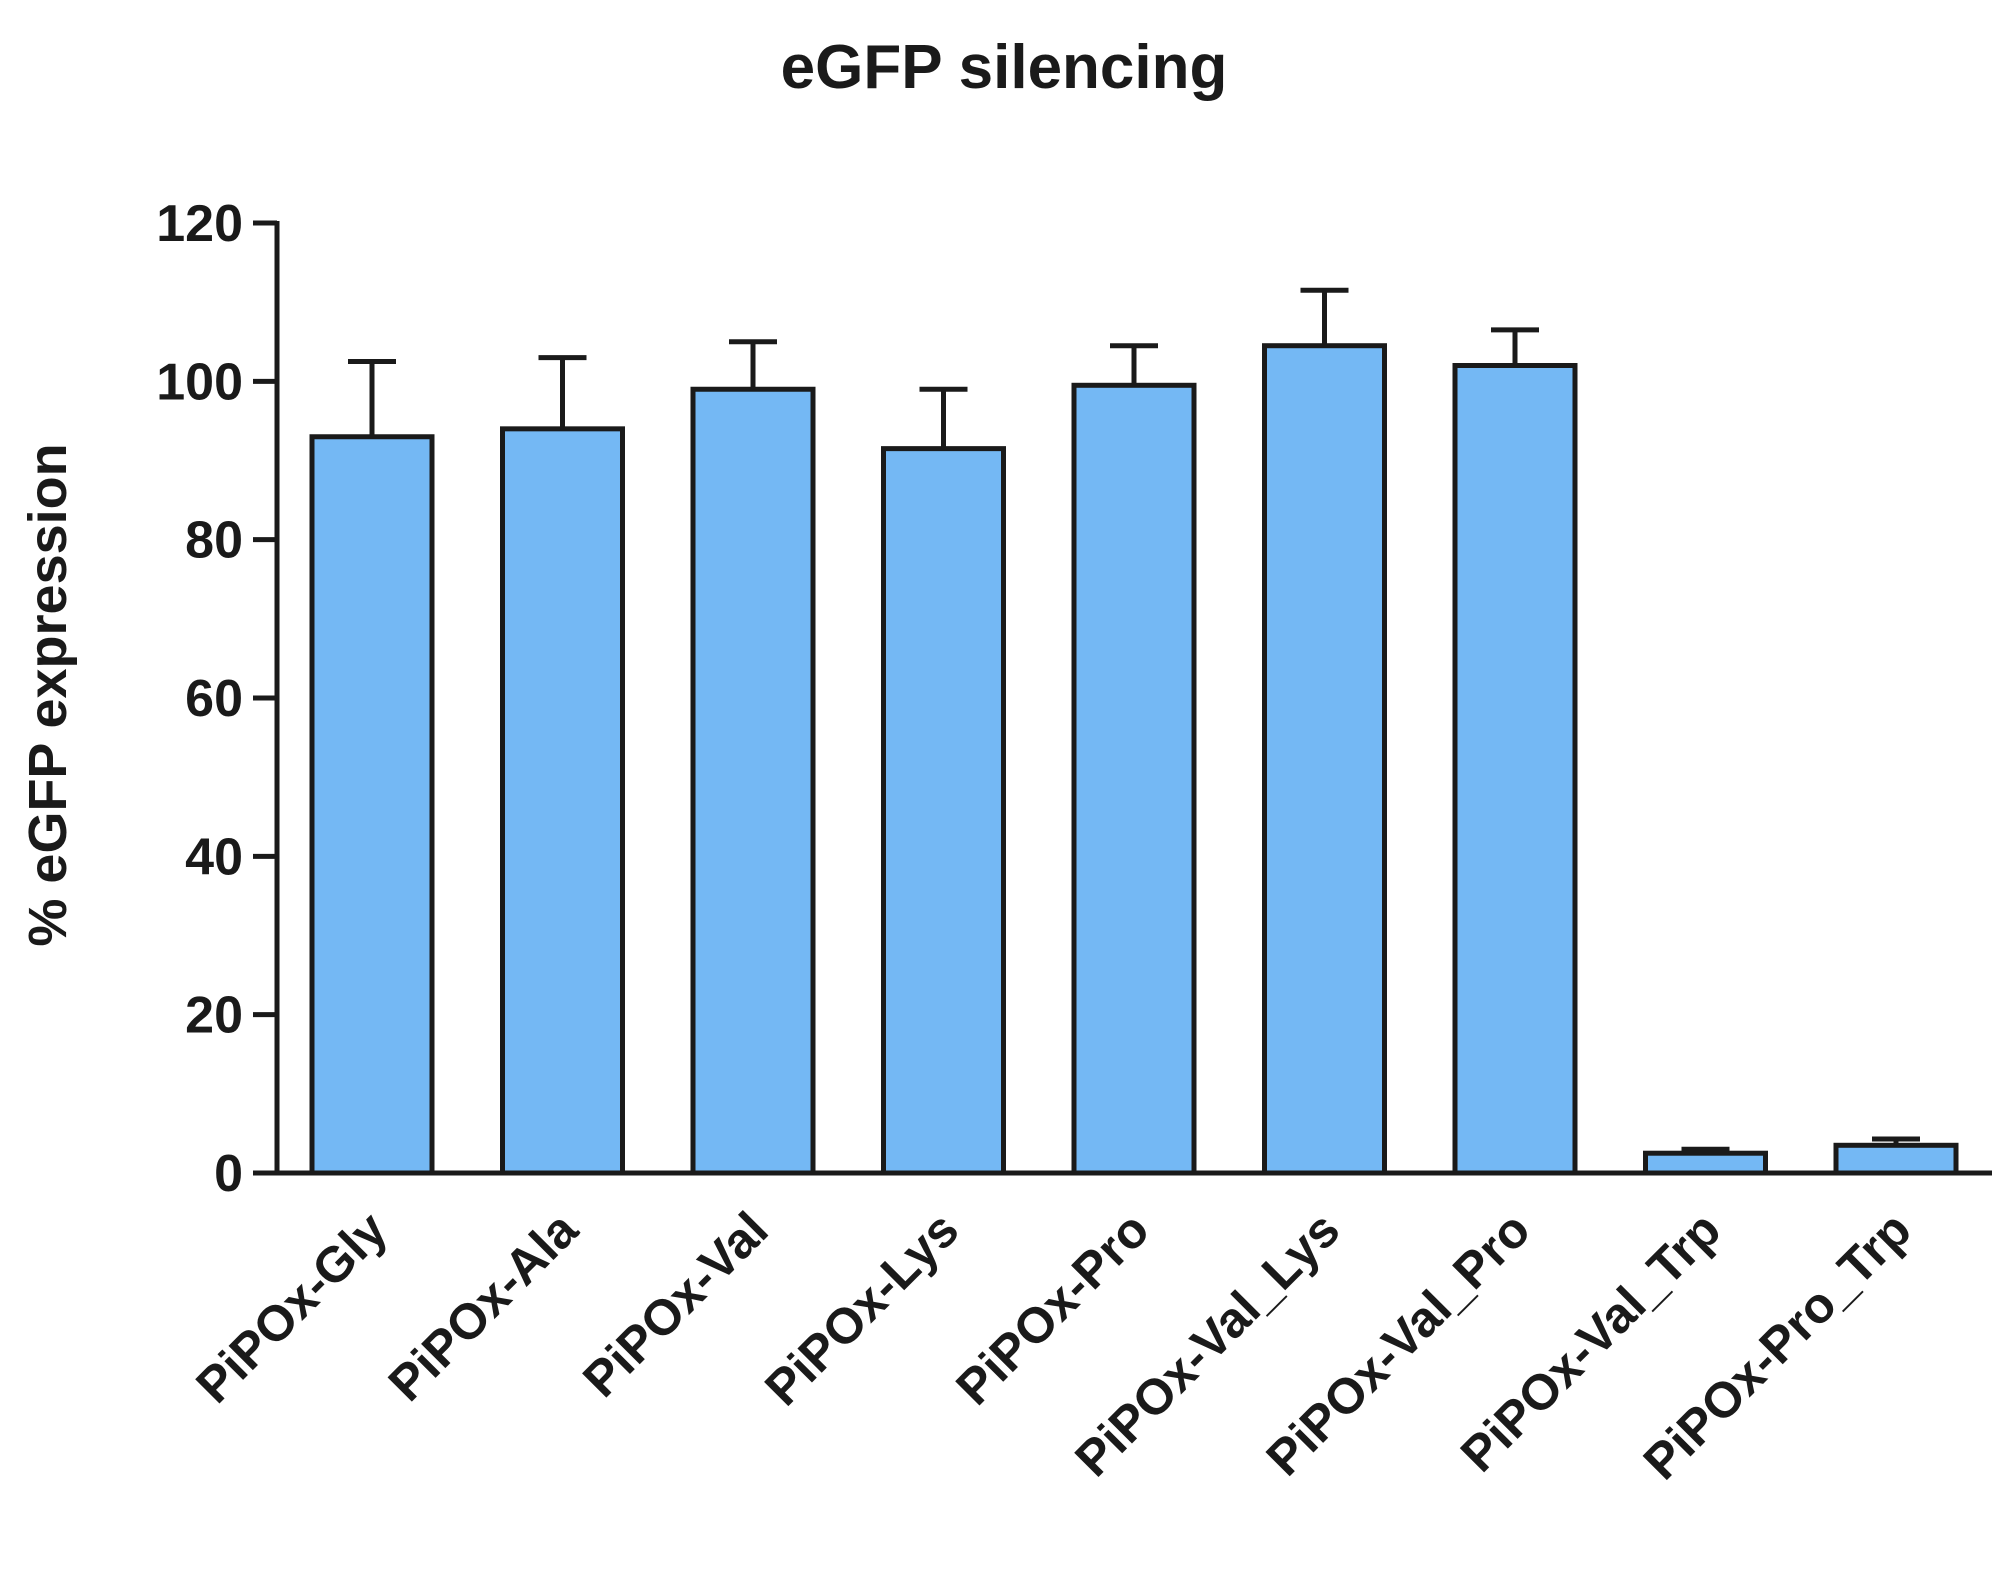 This screenshot has width=2010, height=1592. I want to click on y-axis-label: % eGFP expression, so click(48, 694).